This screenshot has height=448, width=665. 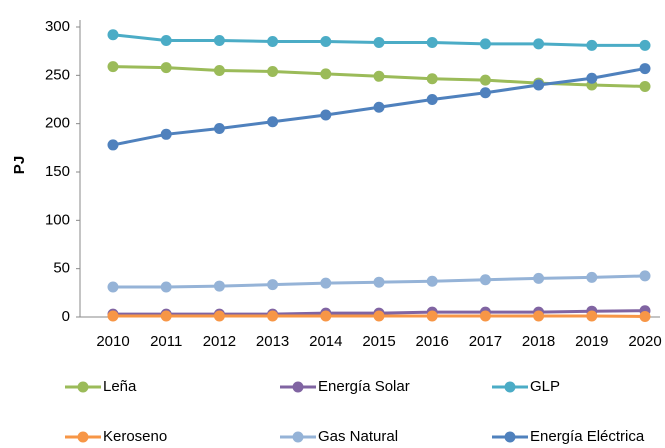 What do you see at coordinates (644, 341) in the screenshot?
I see `x-tick-label: 2020` at bounding box center [644, 341].